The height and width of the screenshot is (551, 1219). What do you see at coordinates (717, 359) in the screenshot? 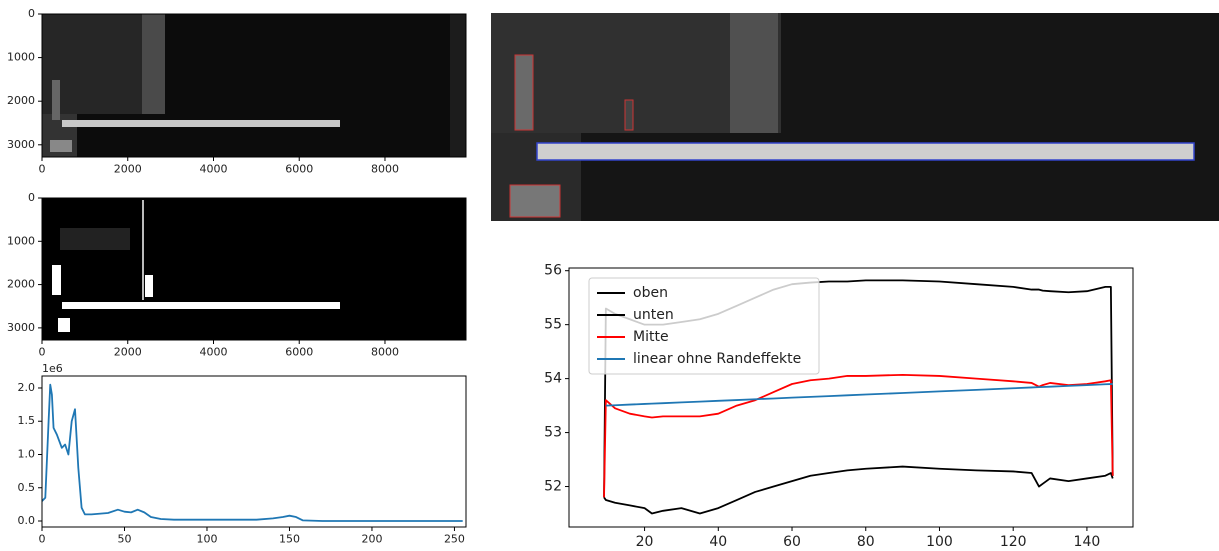
I see `legend-label: linear ohne Randeffekte` at bounding box center [717, 359].